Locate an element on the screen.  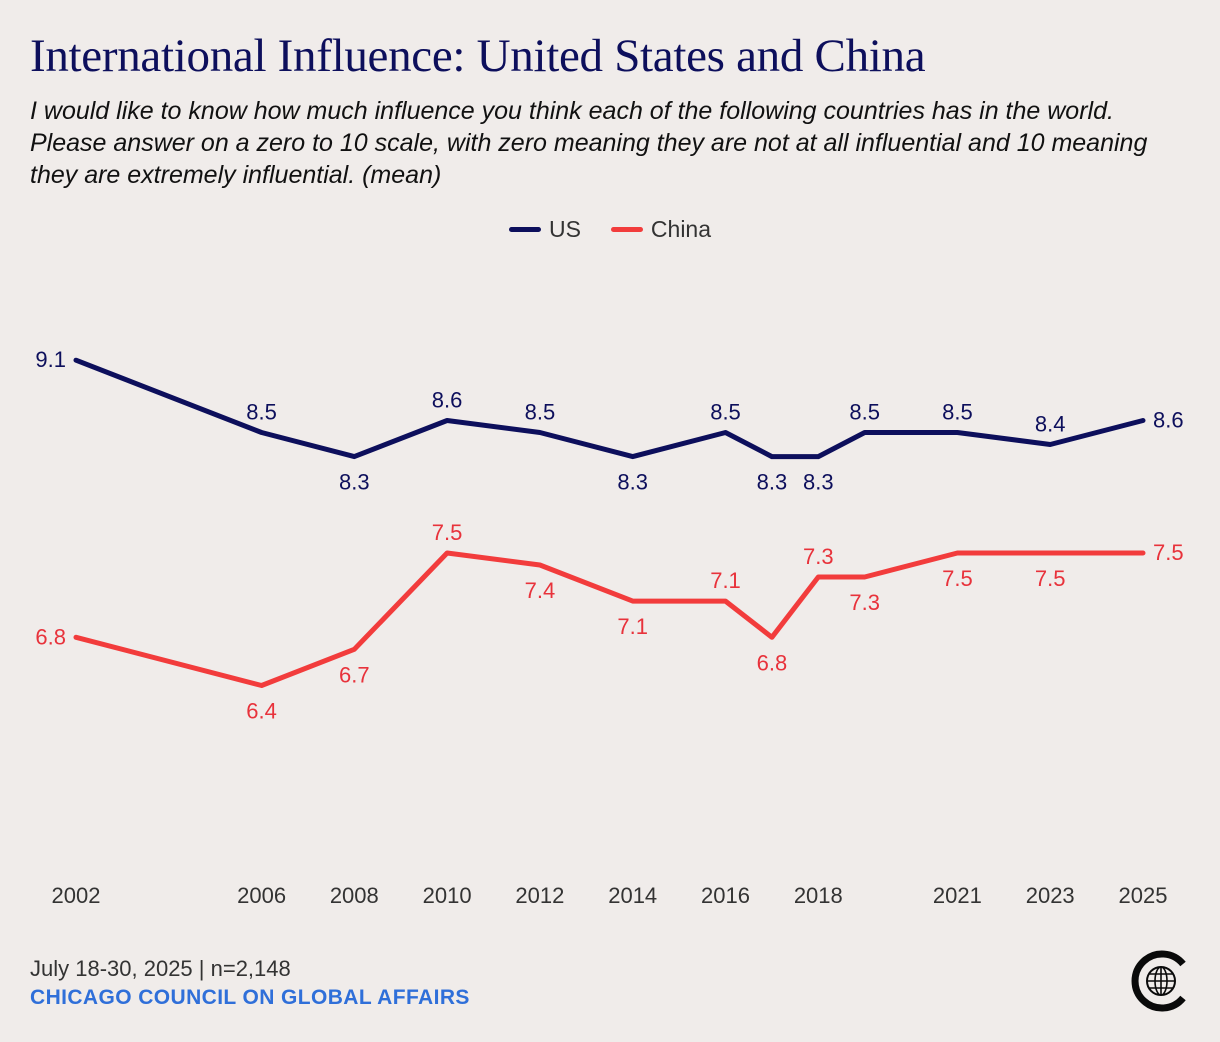
legend-label-china: China is located at coordinates (681, 229).